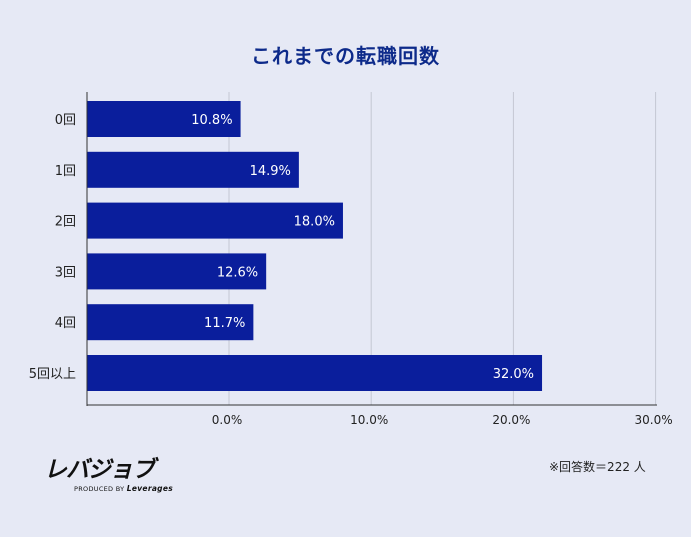 The height and width of the screenshot is (537, 691). What do you see at coordinates (345, 56) in the screenshot?
I see `chart-title: これまでの転職回数` at bounding box center [345, 56].